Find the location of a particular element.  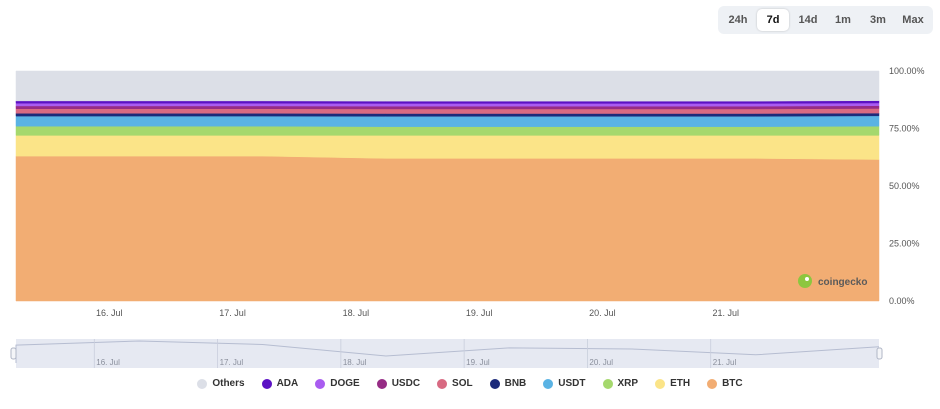

navigator-label: 21. Jul is located at coordinates (725, 362).